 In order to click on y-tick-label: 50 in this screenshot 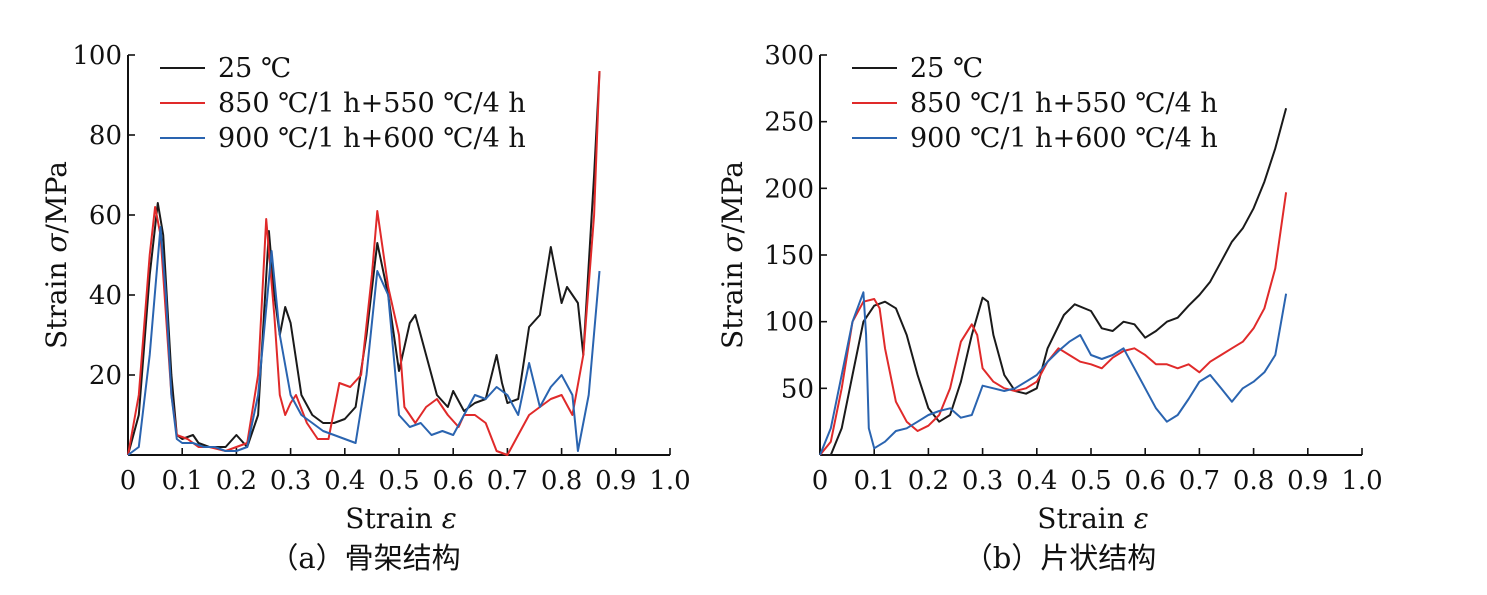, I will do `click(797, 389)`.